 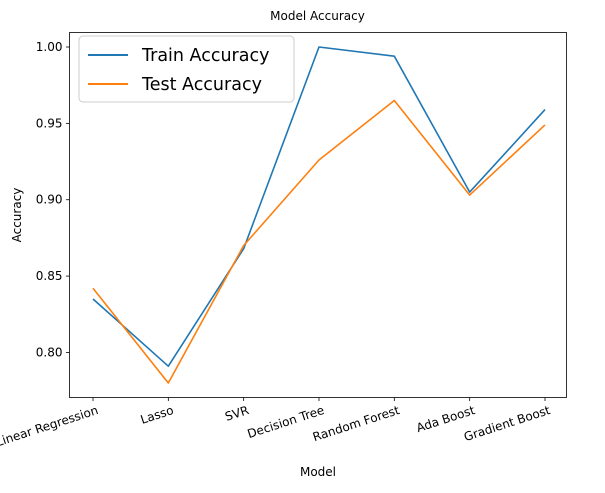 I want to click on legend: Train Accuracy Test Accuracy, so click(x=186, y=69).